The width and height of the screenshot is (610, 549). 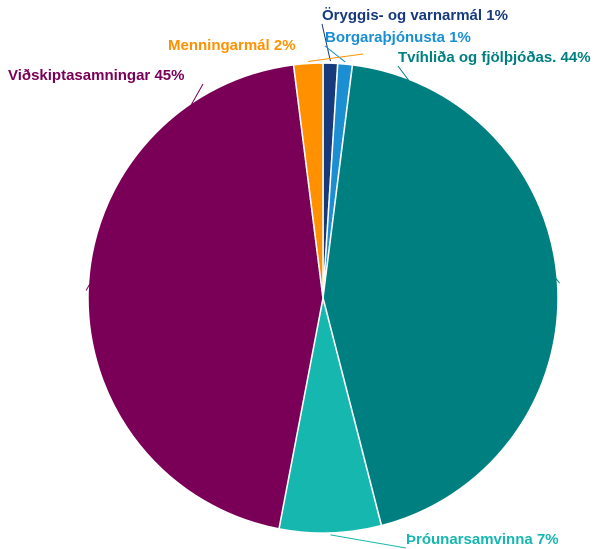 I want to click on slice-name: Þróunarsamvinna, so click(x=469, y=539).